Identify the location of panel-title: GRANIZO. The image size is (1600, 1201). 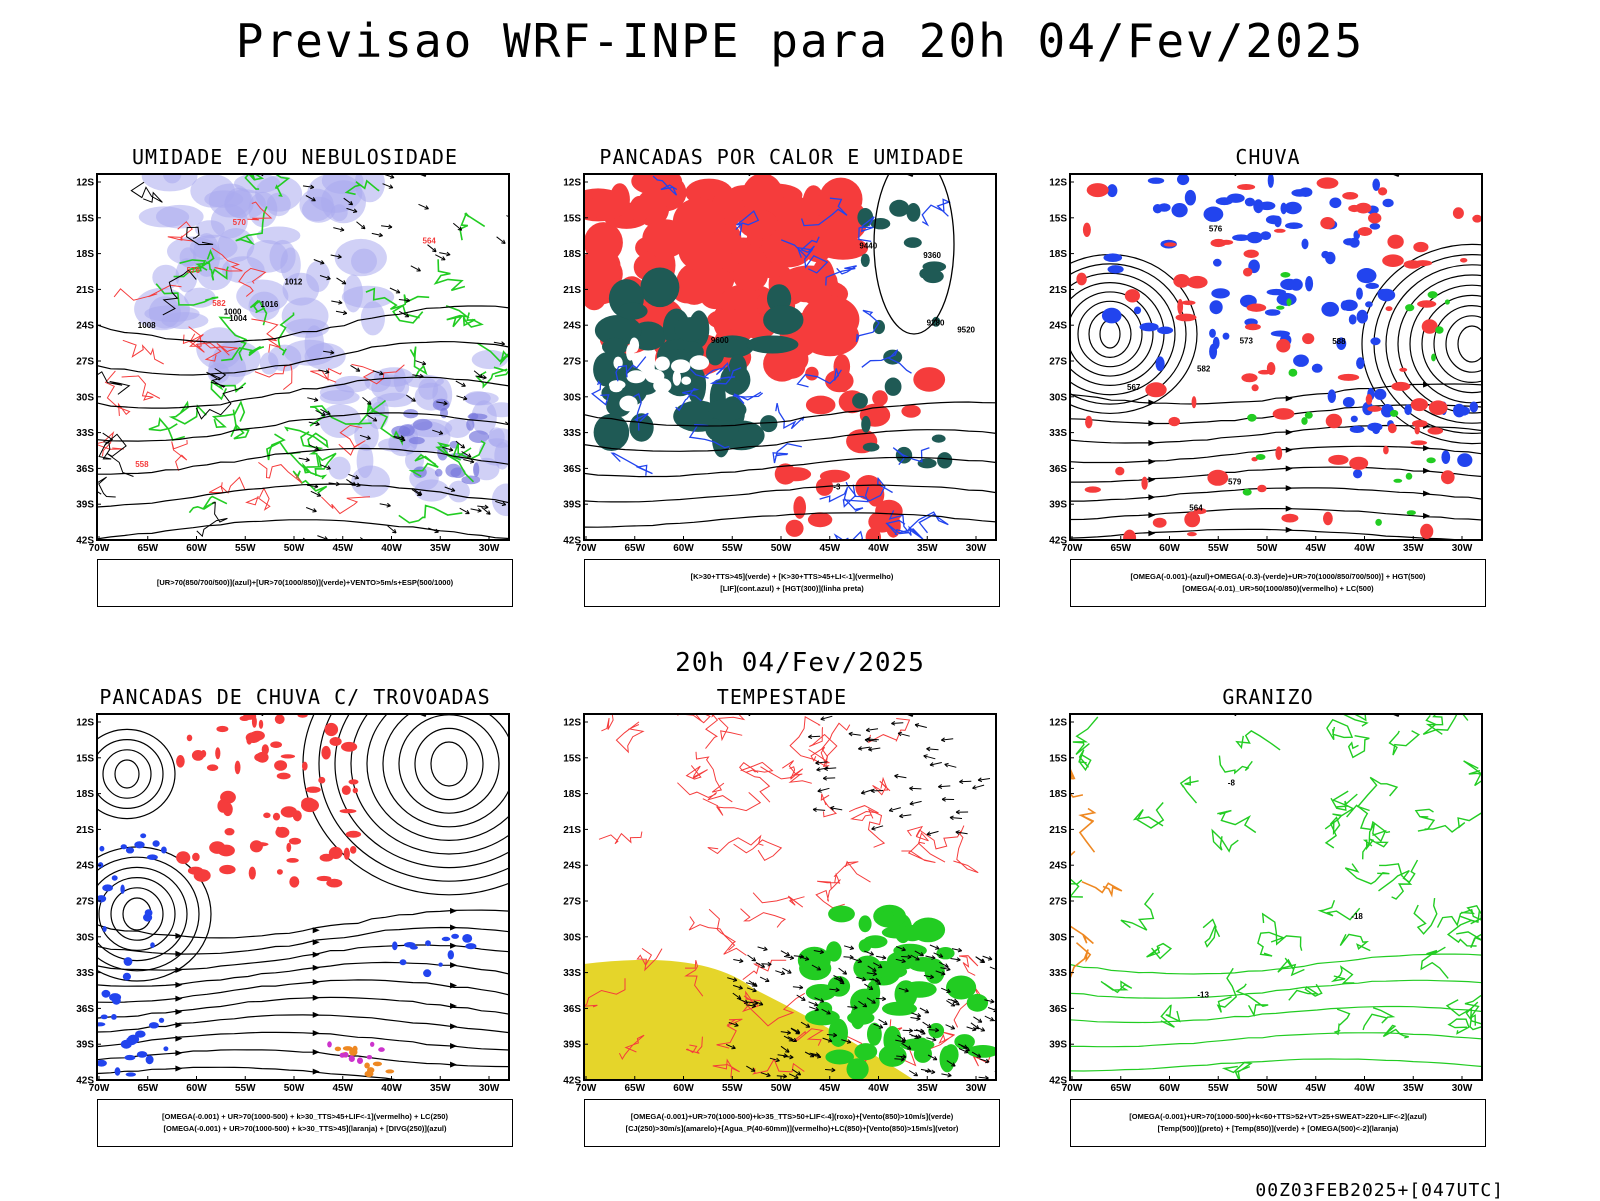
(1268, 697).